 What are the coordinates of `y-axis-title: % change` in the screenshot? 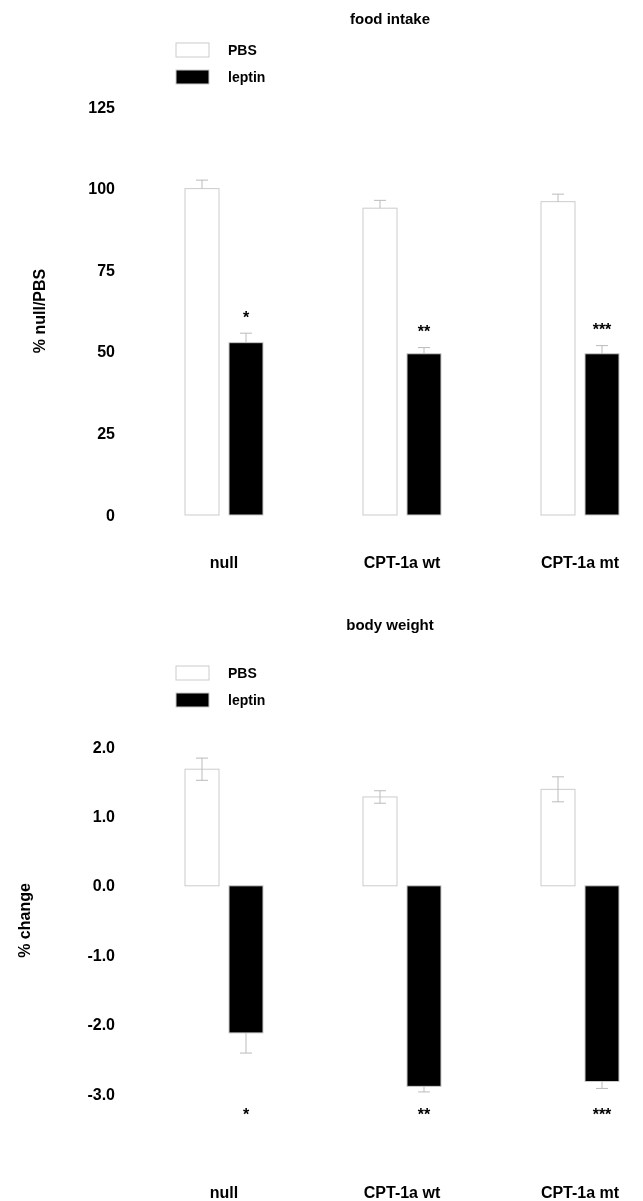 It's located at (24, 920).